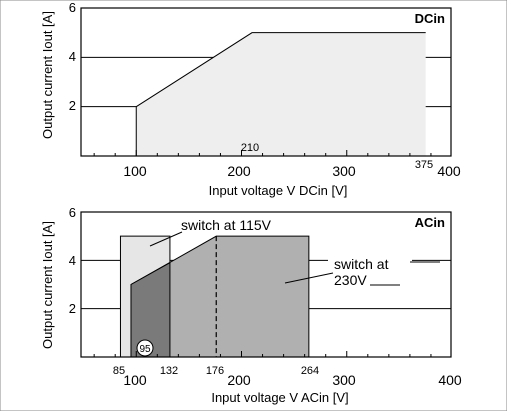 This screenshot has width=507, height=411. I want to click on callout-115-bg, so click(237, 225).